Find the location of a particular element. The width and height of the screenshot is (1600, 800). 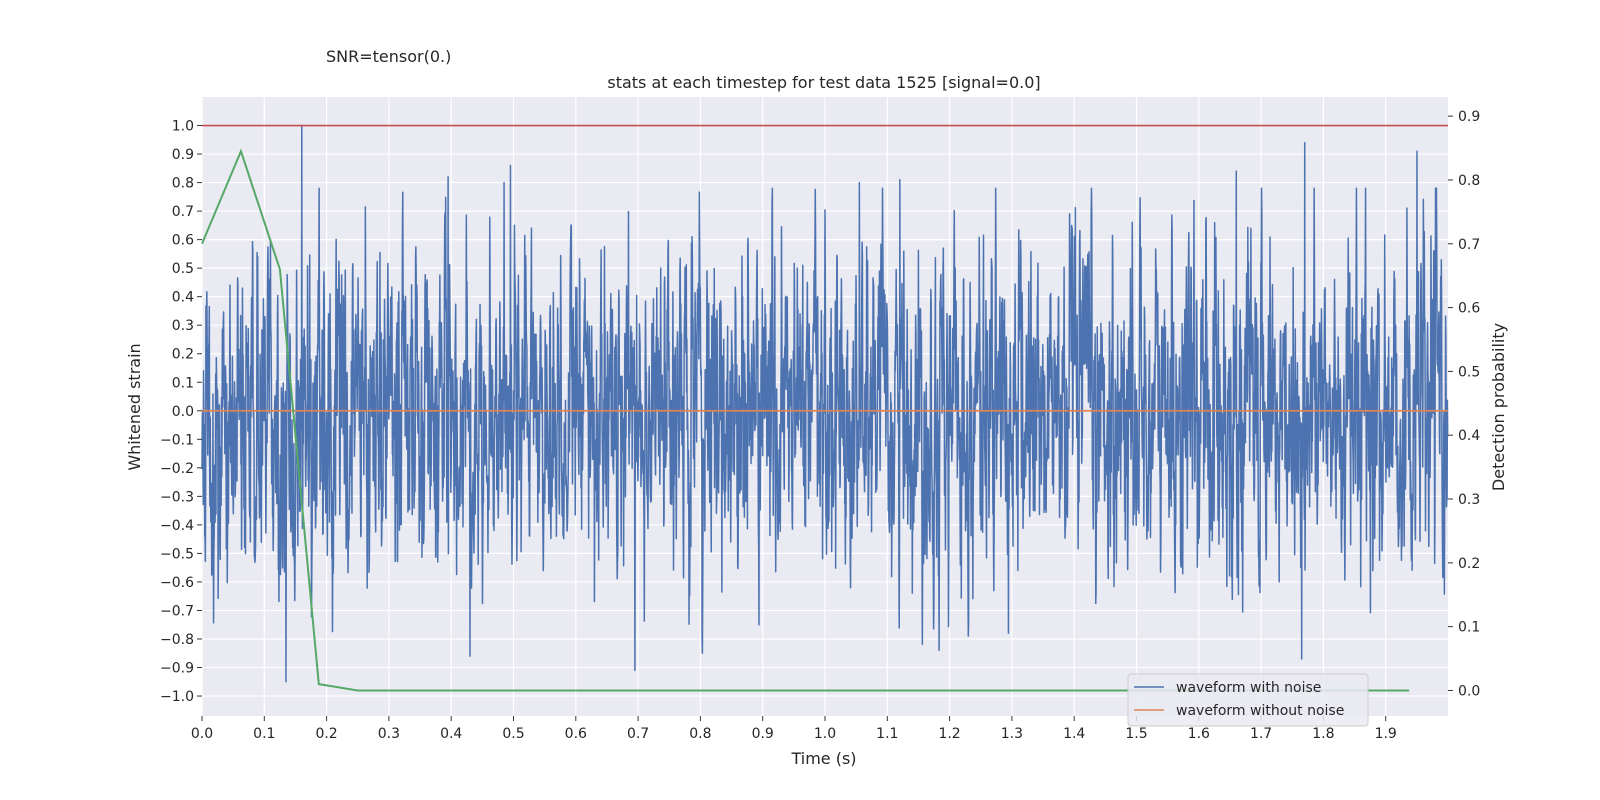

y-tick-label: −0.6 is located at coordinates (177, 583).